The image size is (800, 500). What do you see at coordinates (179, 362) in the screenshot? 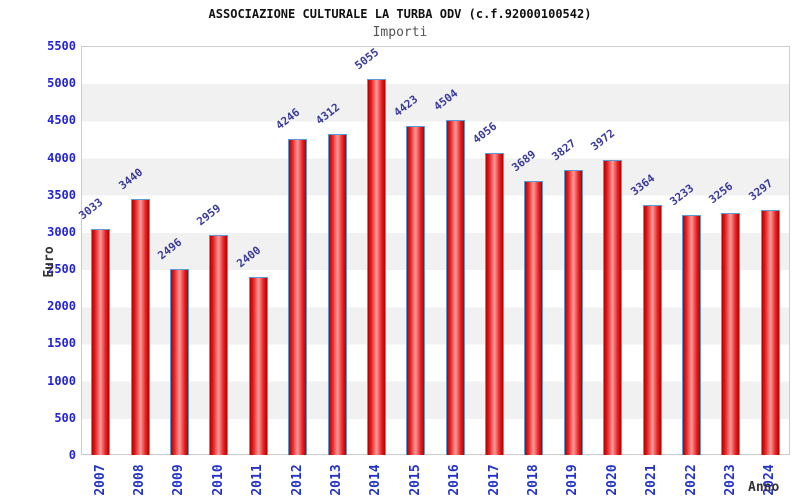
I see `bar-2009` at bounding box center [179, 362].